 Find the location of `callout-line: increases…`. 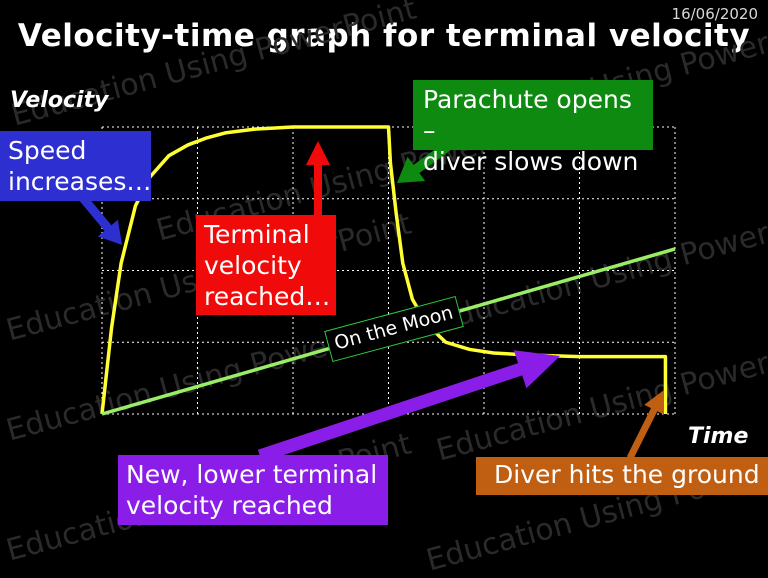

callout-line: increases… is located at coordinates (80, 181).